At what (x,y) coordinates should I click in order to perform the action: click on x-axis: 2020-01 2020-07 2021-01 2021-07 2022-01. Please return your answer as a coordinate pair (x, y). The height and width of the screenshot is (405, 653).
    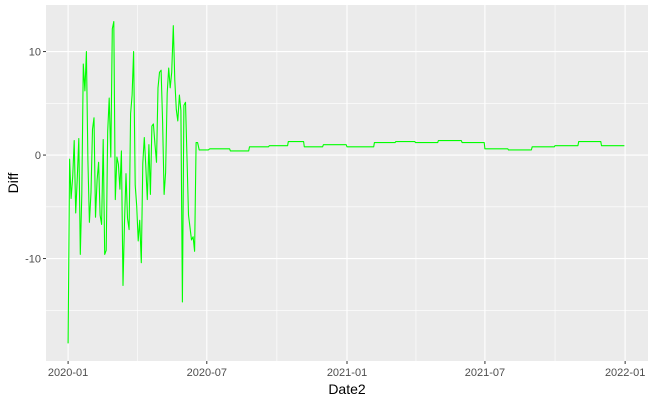
    Looking at the image, I should click on (346, 370).